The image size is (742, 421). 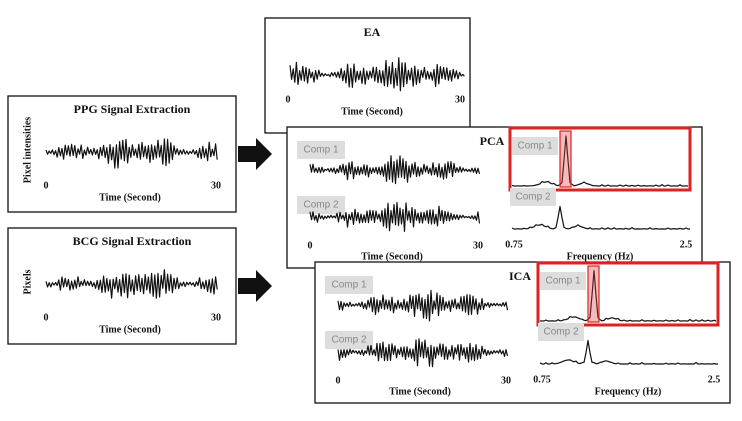 I want to click on panel-title: EA, so click(x=372, y=32).